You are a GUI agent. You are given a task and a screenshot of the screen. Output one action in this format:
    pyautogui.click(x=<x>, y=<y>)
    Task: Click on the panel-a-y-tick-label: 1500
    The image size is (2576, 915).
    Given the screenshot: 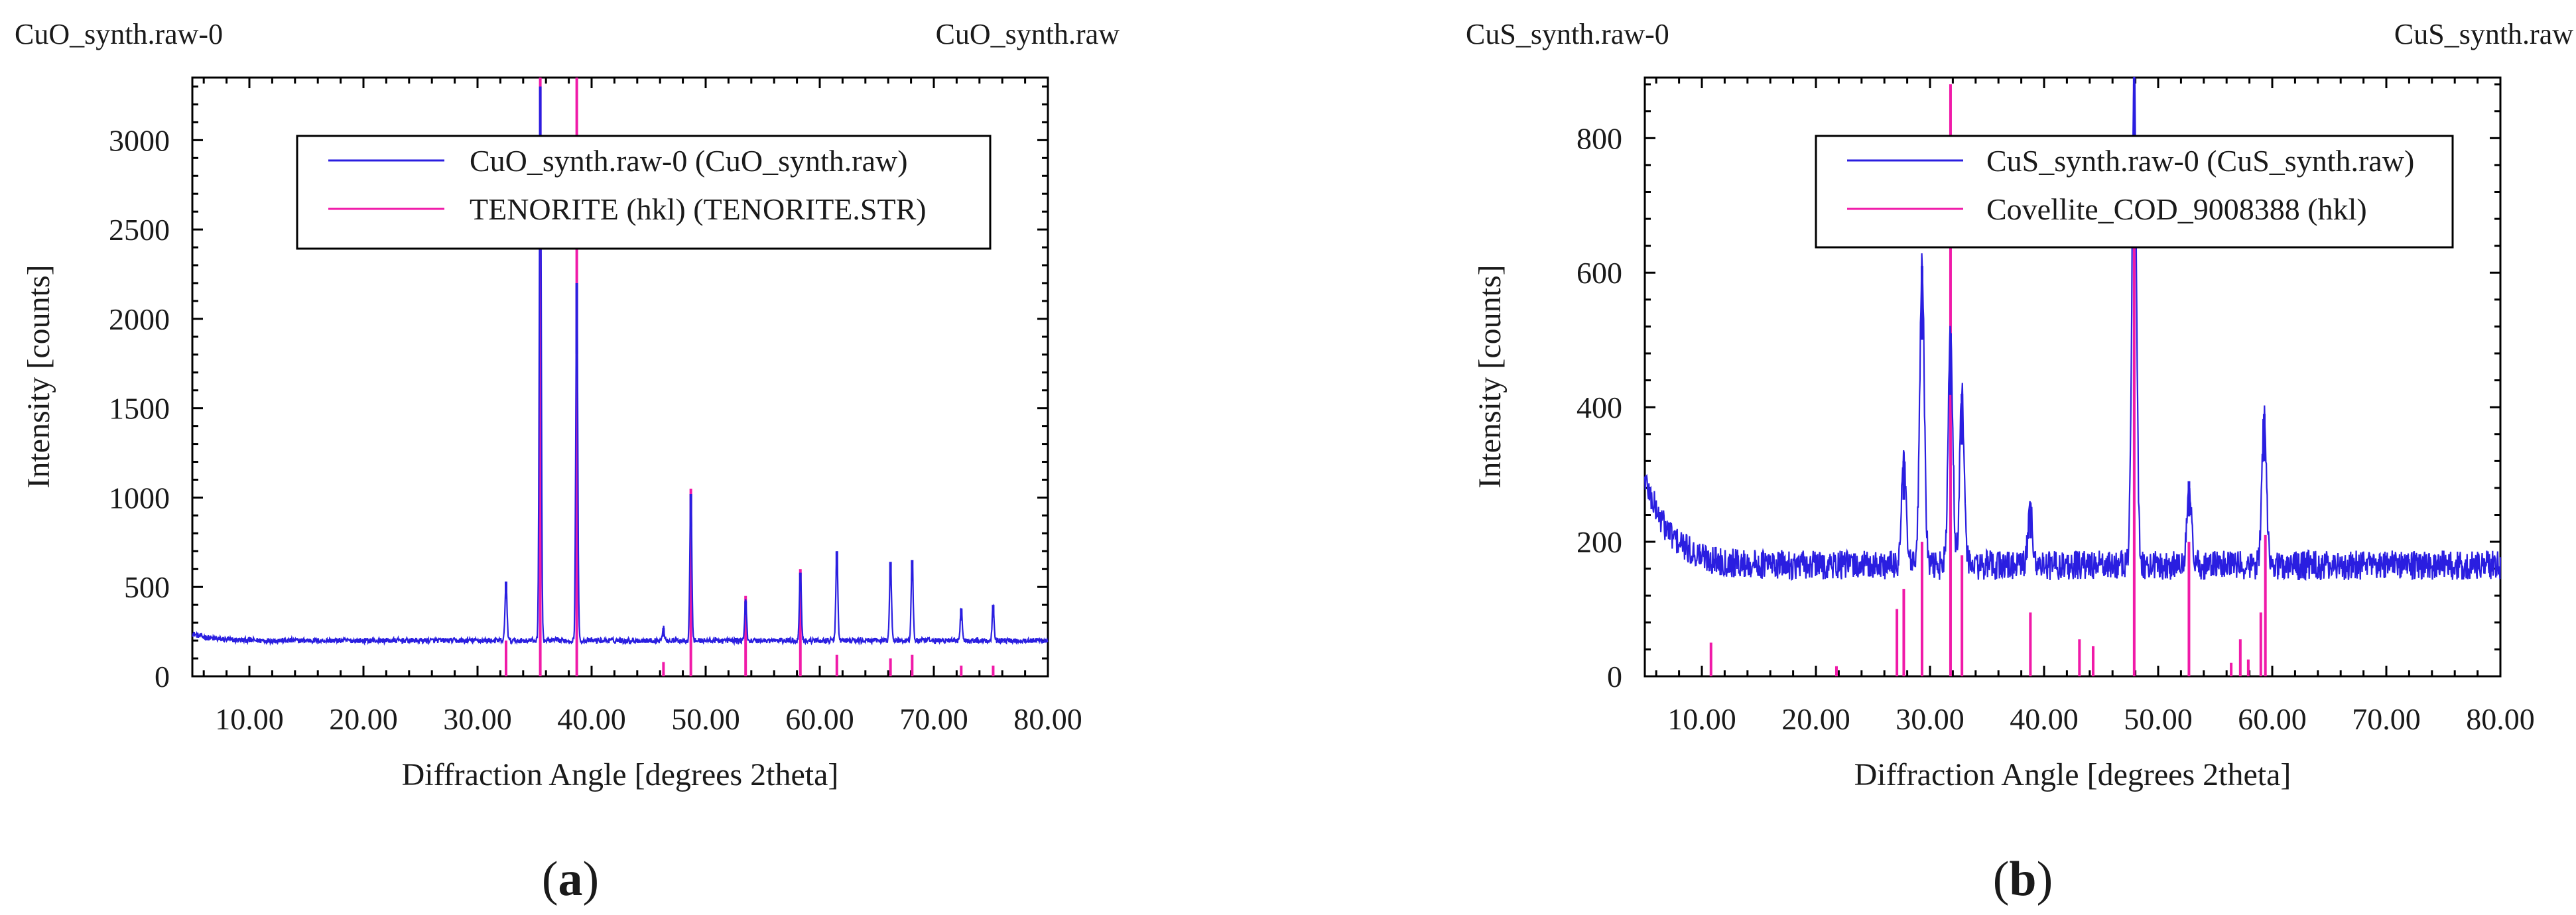 What is the action you would take?
    pyautogui.click(x=140, y=409)
    